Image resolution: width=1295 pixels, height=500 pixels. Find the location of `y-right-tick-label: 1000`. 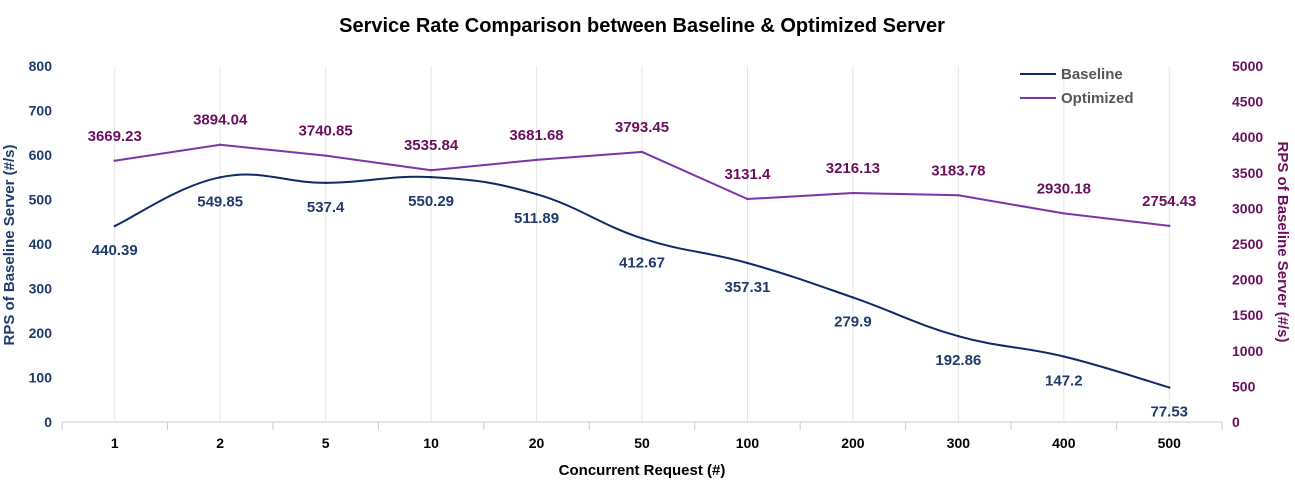

y-right-tick-label: 1000 is located at coordinates (1247, 351).